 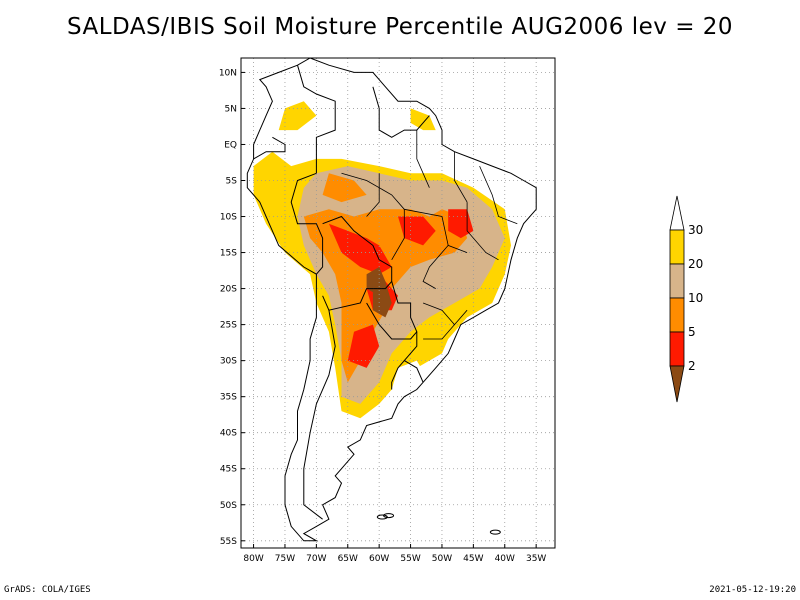 I want to click on lat-tick-label: 5S, so click(x=232, y=182).